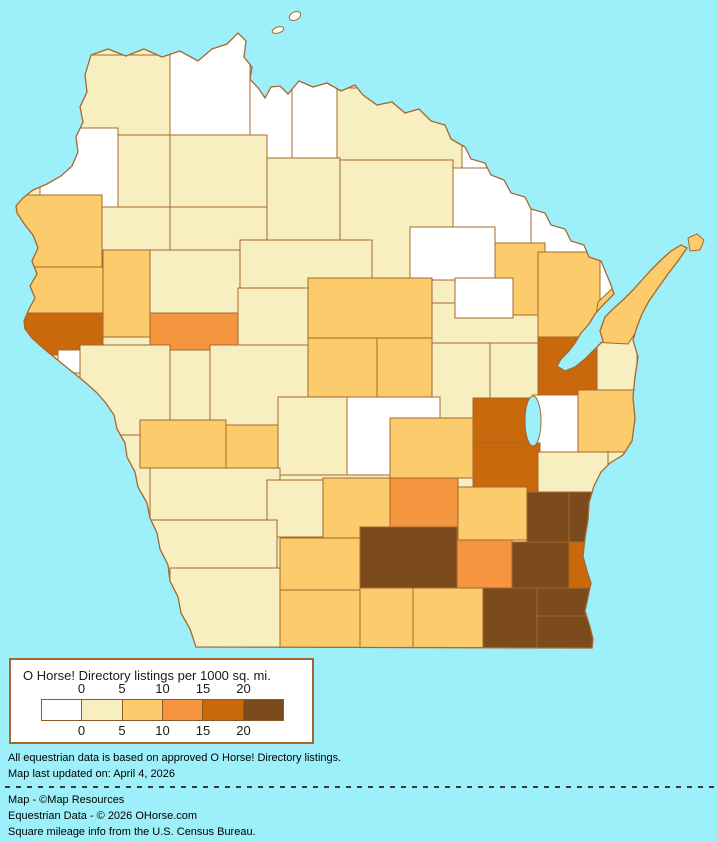 The image size is (717, 842). I want to click on county-dunn: Dunn, so click(126, 293).